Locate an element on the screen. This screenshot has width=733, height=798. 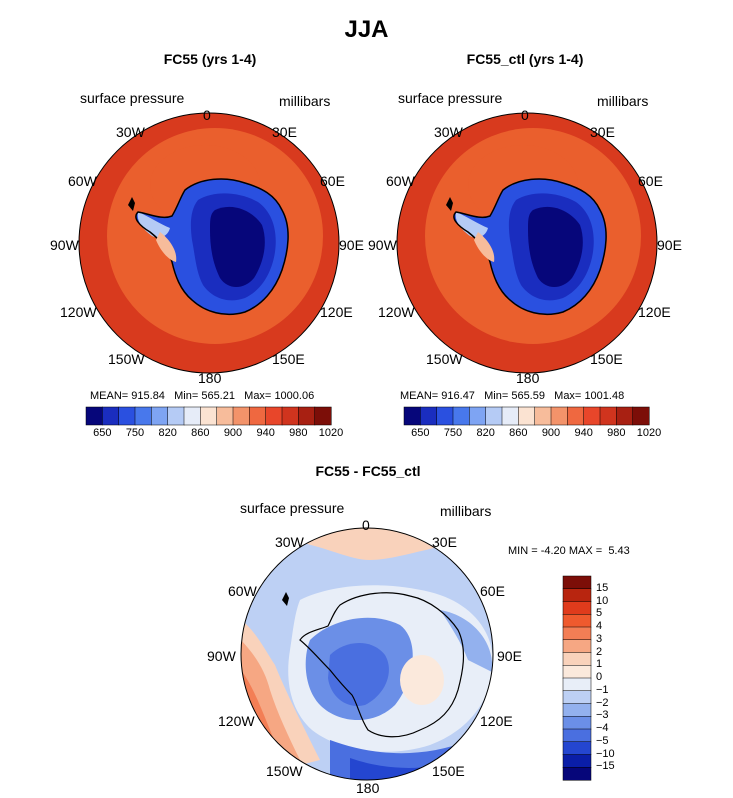
left-tick-30w: 30W is located at coordinates (130, 132).